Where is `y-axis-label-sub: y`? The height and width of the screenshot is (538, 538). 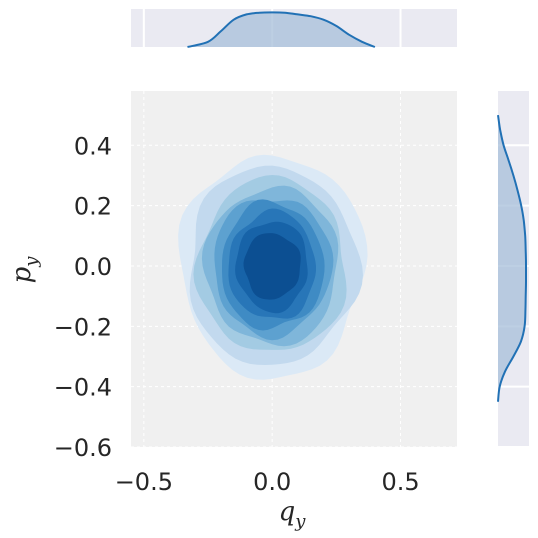
y-axis-label-sub: y is located at coordinates (31, 262).